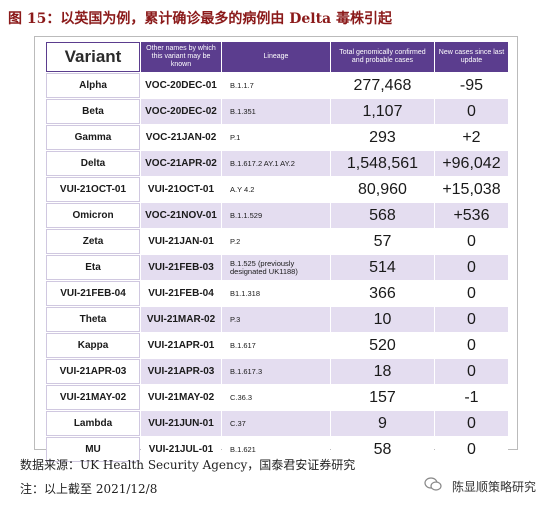 The image size is (550, 506). I want to click on total-cases-cell: 277,468, so click(382, 85).